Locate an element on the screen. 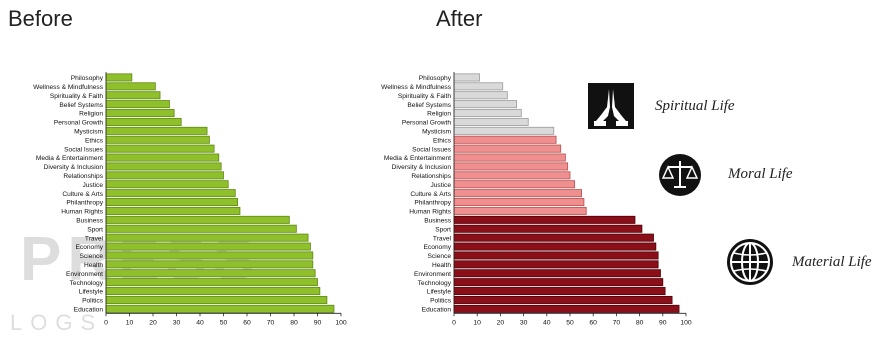  x-tick-label: 80 is located at coordinates (294, 322).